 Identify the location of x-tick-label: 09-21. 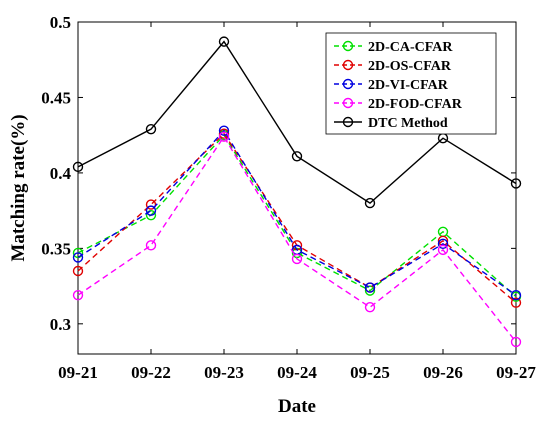
(78, 372).